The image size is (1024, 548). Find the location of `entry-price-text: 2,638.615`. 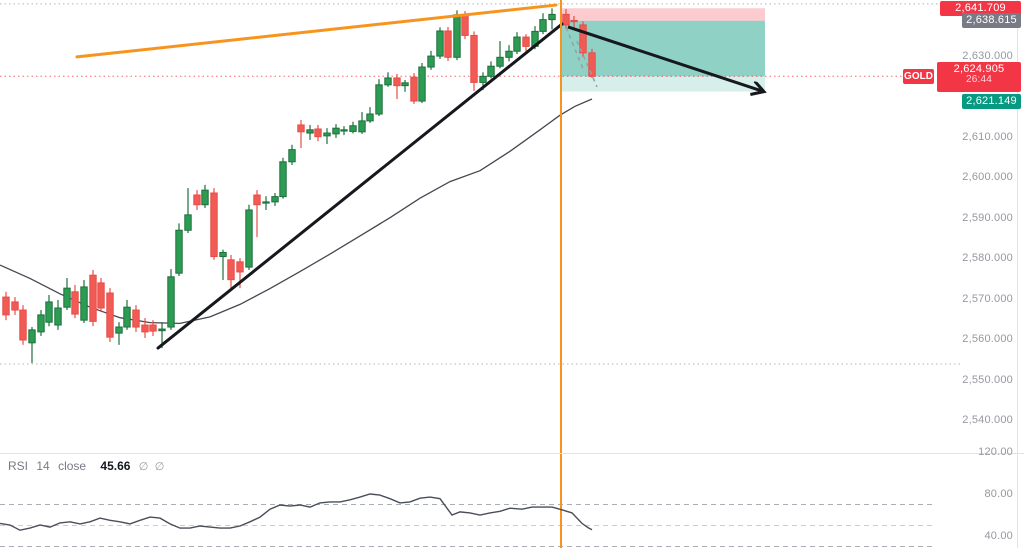

entry-price-text: 2,638.615 is located at coordinates (991, 20).